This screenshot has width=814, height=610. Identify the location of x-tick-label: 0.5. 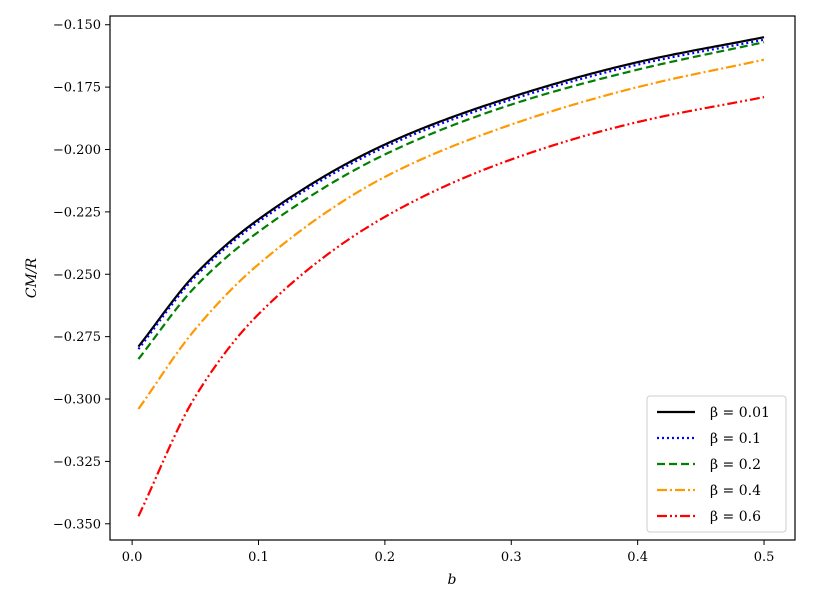
(764, 557).